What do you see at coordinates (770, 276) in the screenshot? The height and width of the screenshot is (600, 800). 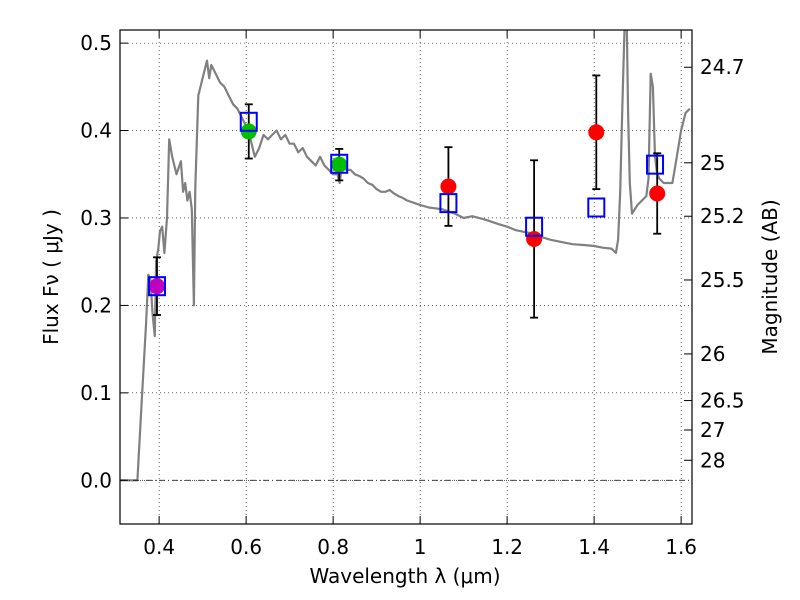 I see `y2-axis-label: Magnitude (AB)` at bounding box center [770, 276].